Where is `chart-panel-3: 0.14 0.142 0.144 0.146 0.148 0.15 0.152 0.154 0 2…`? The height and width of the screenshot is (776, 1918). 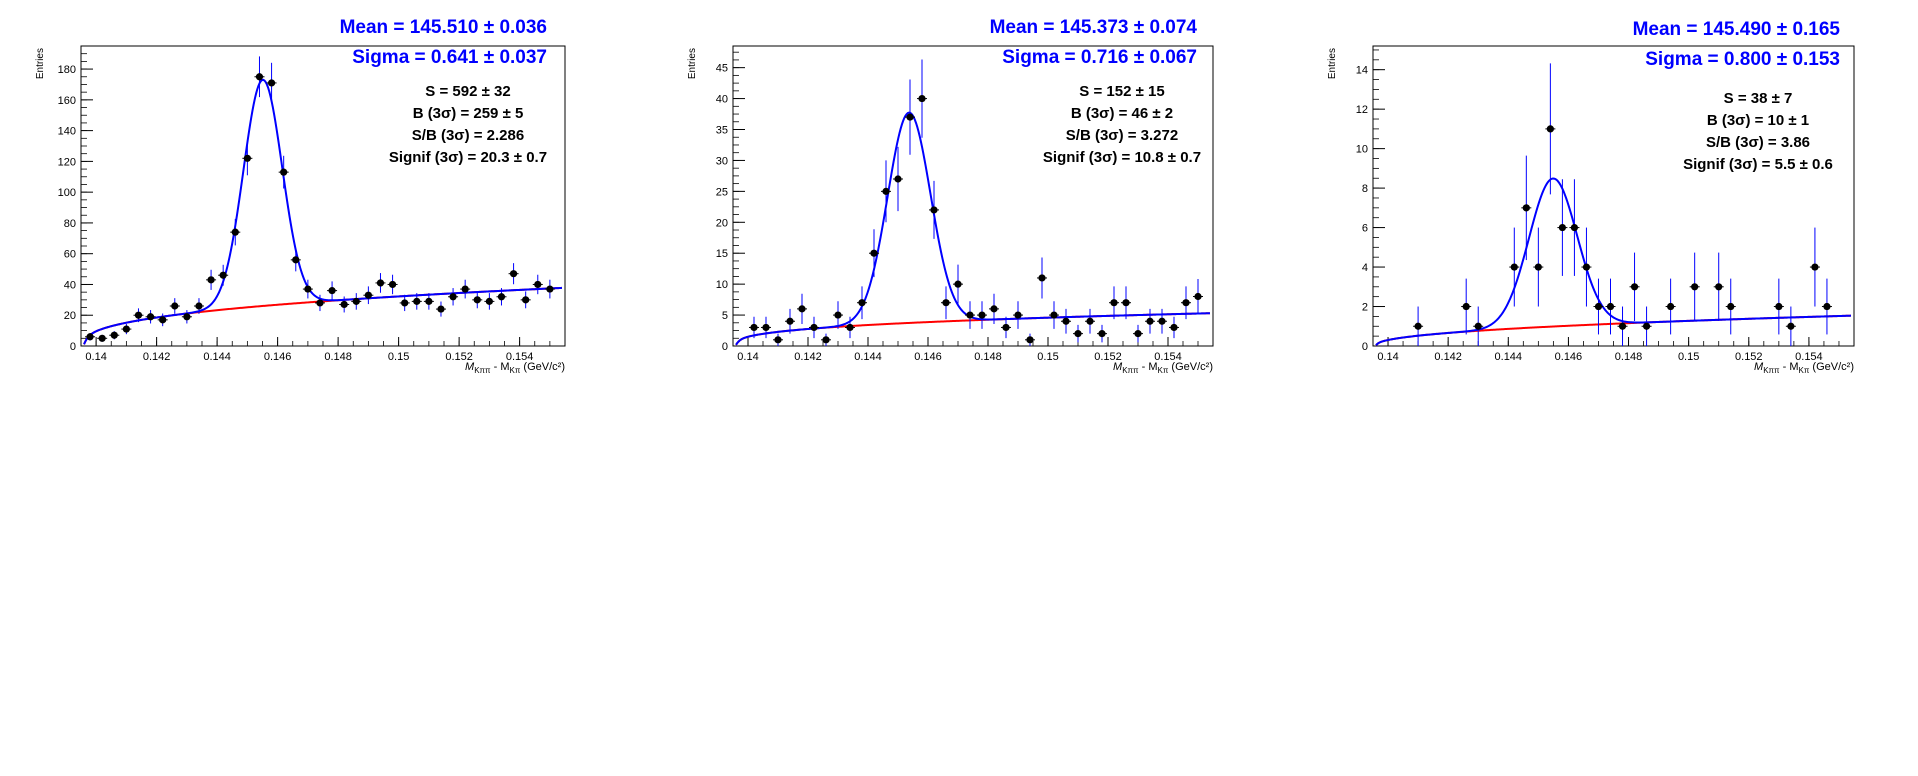
chart-panel-3: 0.14 0.142 0.144 0.146 0.148 0.15 0.152 0.154 0 2… is located at coordinates (1591, 197).